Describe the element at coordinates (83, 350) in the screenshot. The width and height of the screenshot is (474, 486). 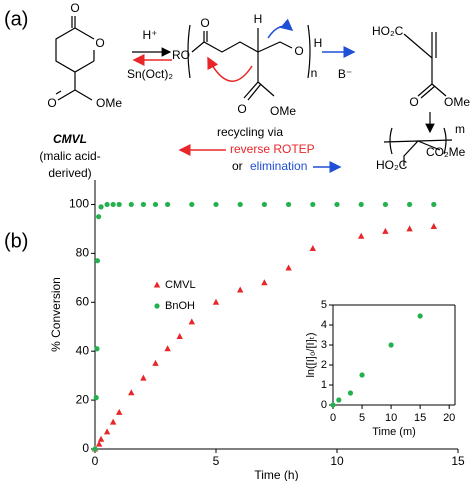
I see `y-tick-label: 40` at that location.